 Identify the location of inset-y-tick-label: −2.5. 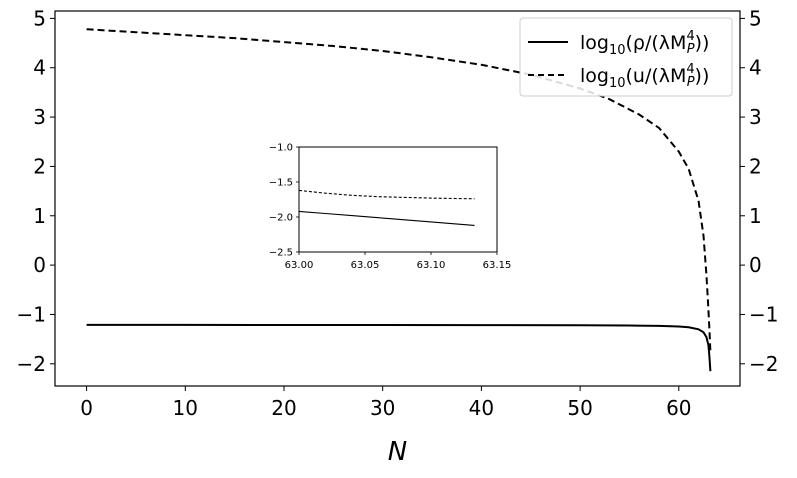
(281, 253).